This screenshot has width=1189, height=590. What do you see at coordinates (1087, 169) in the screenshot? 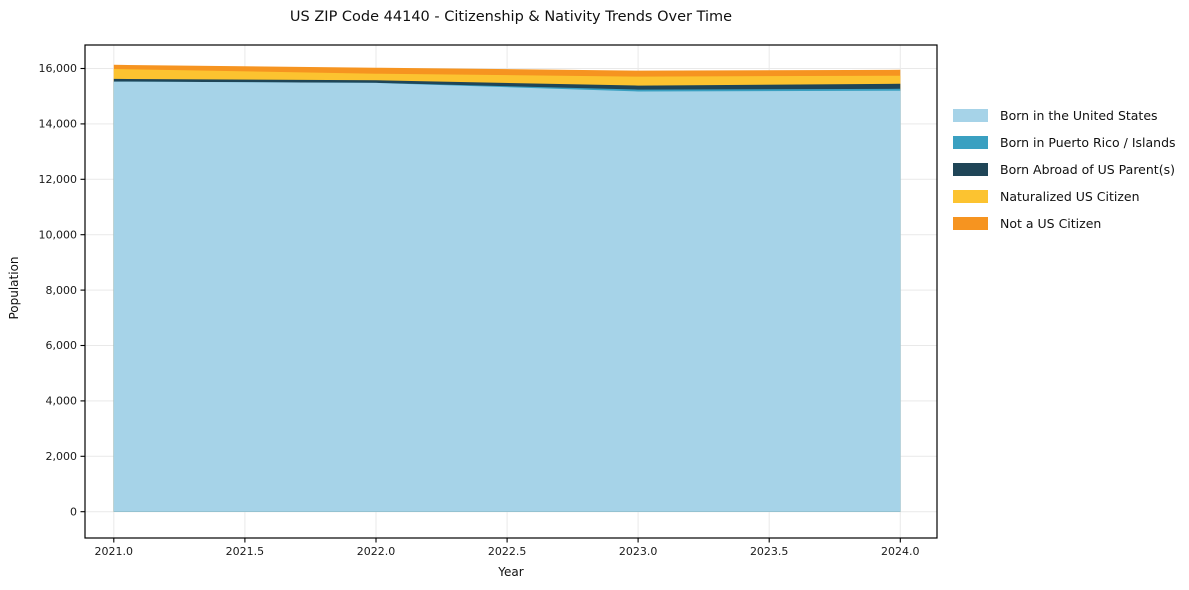
I see `legend-label-born-abroad: Born Abroad of US Parent(s)` at bounding box center [1087, 169].